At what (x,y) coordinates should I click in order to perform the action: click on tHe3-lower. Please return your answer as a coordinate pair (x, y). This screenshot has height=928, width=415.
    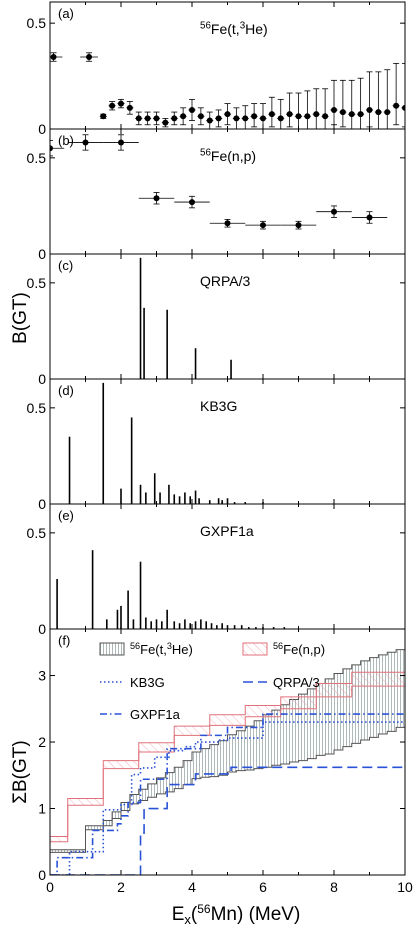
    Looking at the image, I should click on (227, 788).